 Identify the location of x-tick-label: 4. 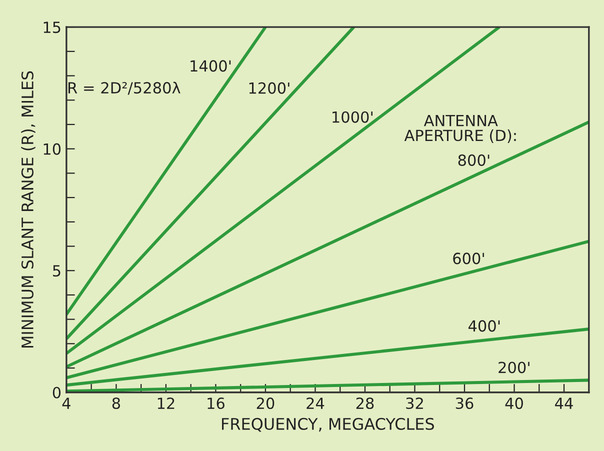
(66, 403).